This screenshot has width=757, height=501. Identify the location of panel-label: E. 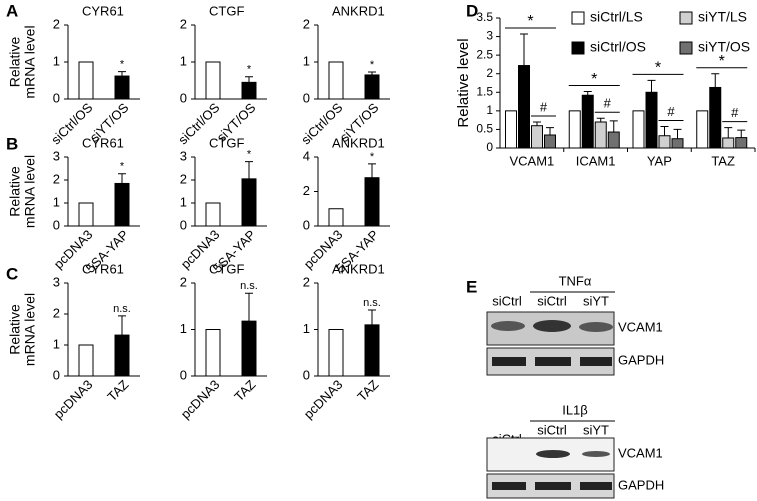
(471, 286).